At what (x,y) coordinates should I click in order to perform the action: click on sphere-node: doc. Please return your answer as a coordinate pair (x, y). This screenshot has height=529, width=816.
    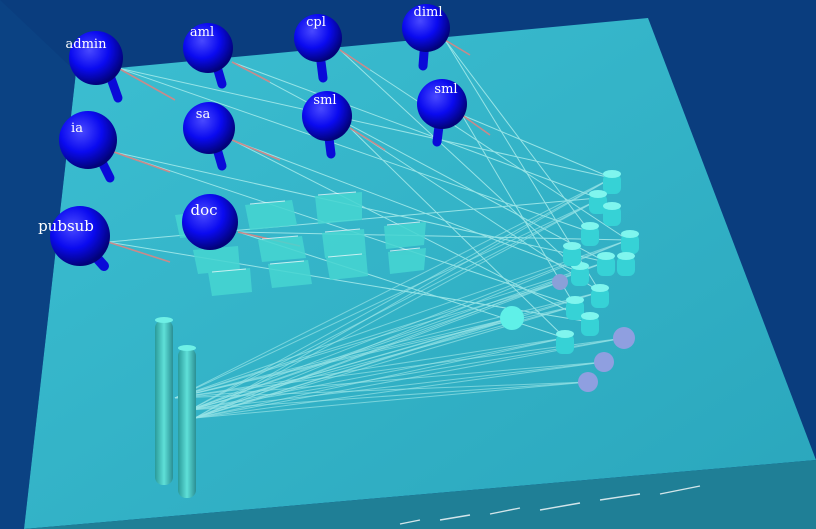
    Looking at the image, I should click on (210, 222).